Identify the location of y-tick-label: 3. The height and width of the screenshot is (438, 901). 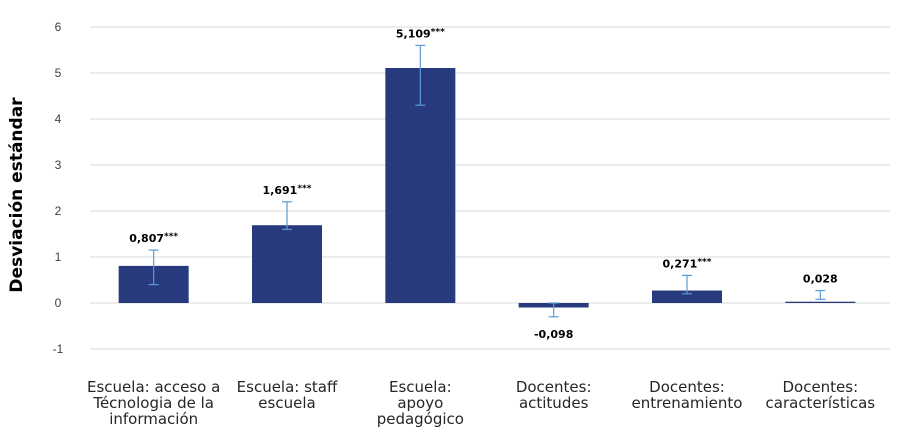
(58, 165).